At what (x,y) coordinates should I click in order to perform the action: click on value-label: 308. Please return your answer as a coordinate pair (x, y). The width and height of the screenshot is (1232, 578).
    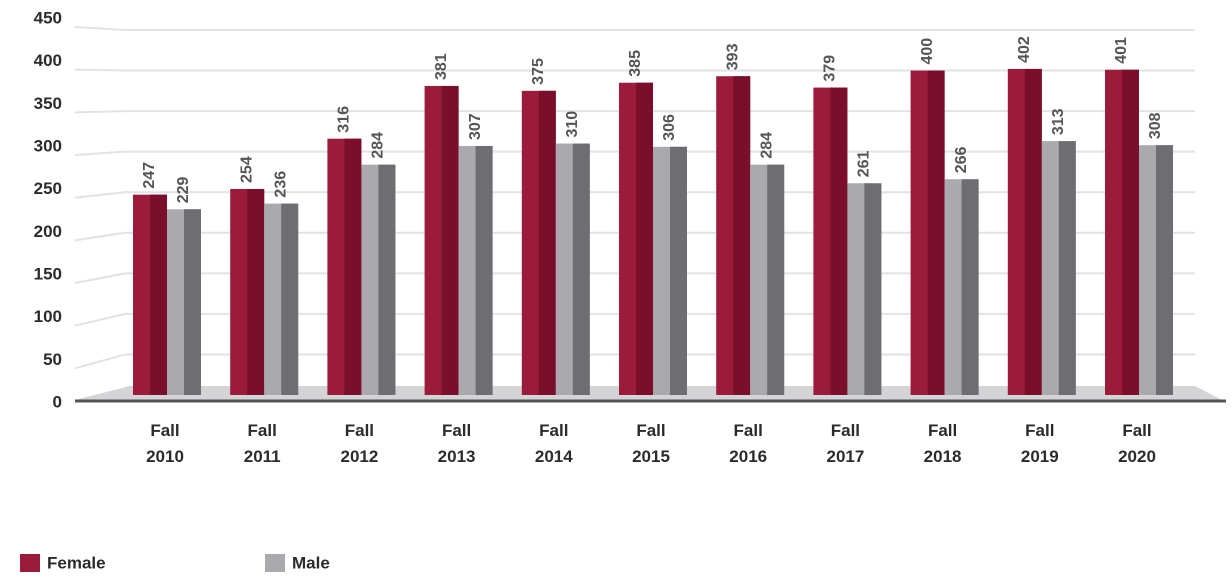
    Looking at the image, I should click on (1155, 125).